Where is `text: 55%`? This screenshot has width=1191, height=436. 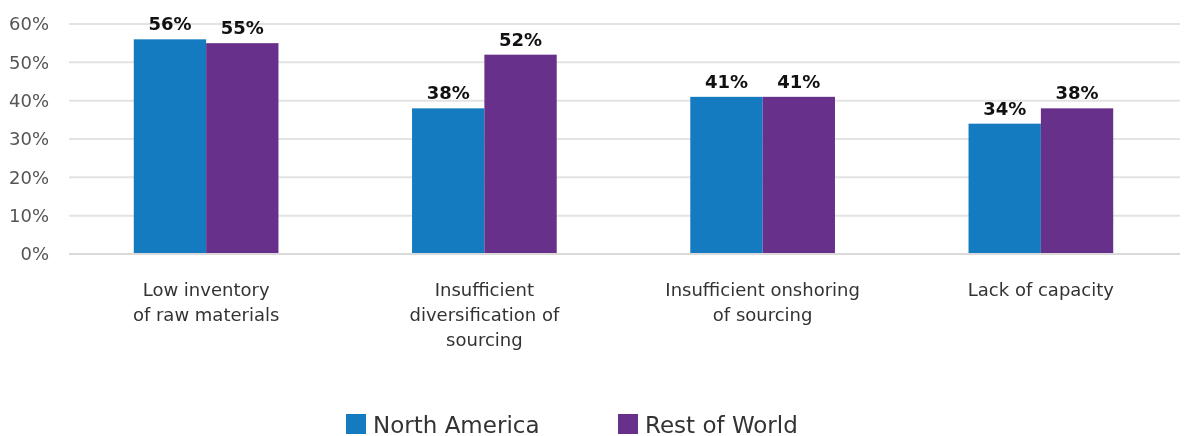
text: 55% is located at coordinates (242, 28).